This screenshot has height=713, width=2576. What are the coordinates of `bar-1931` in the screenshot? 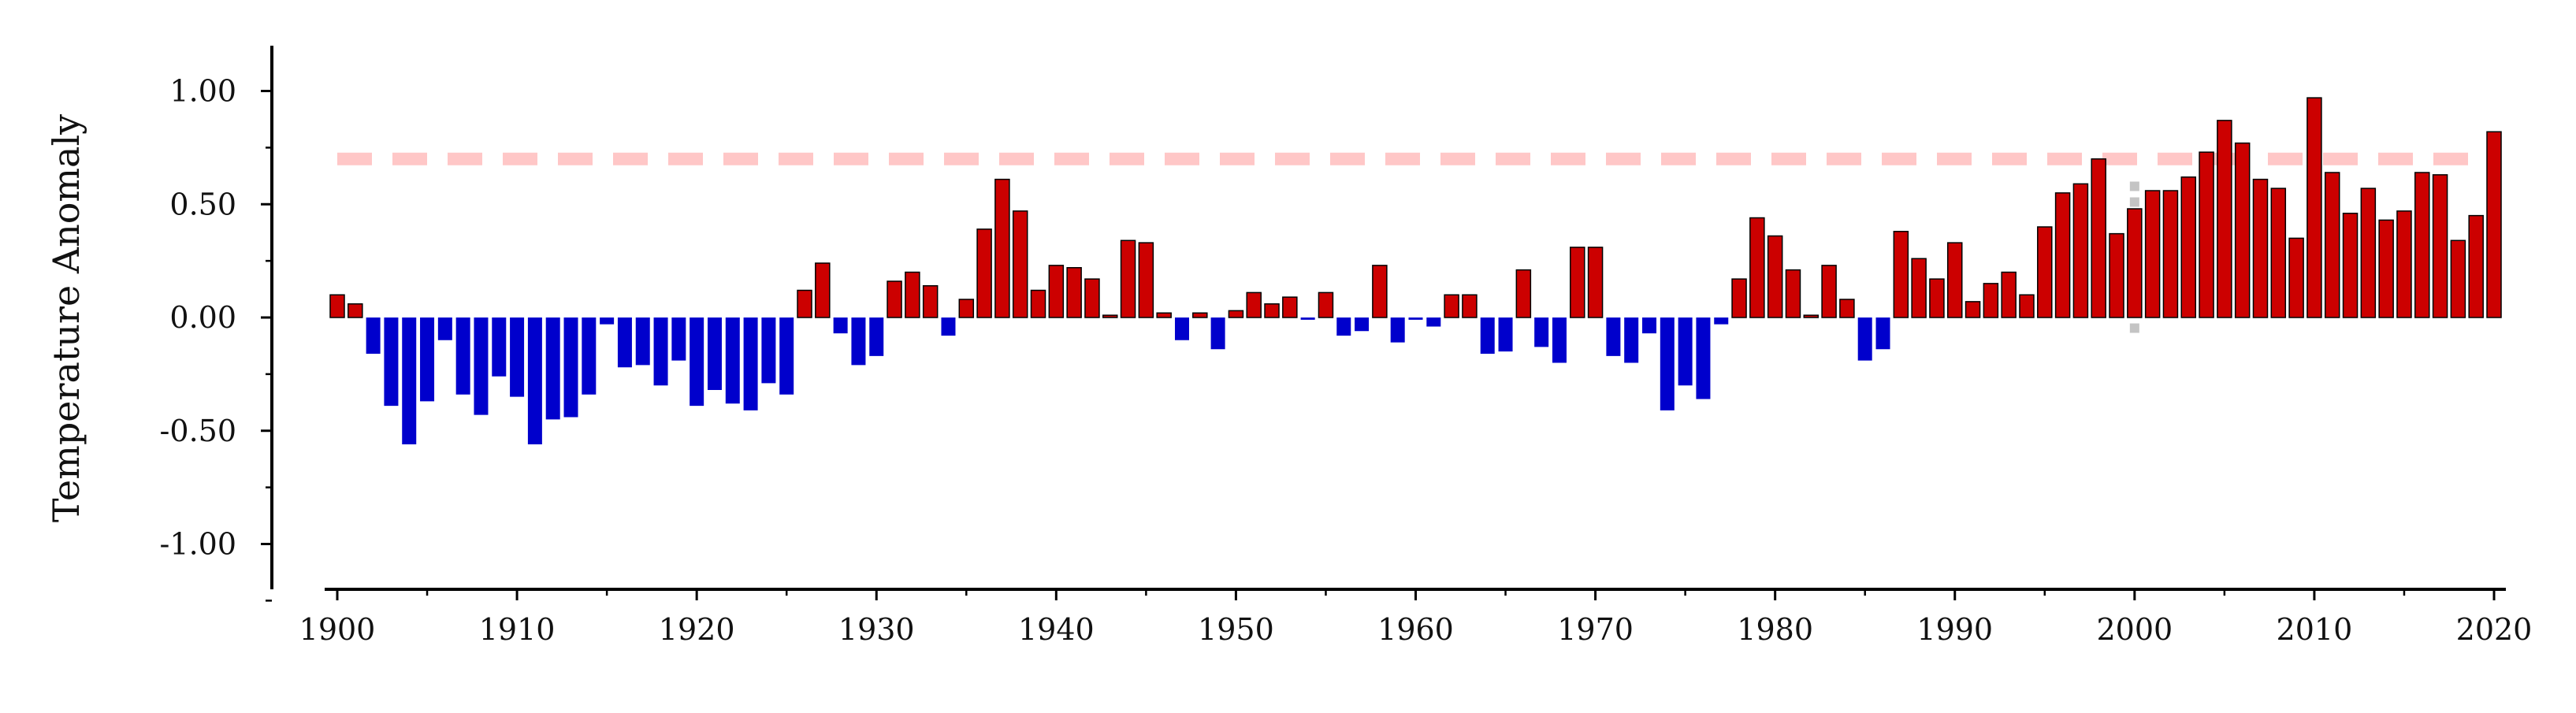 It's located at (894, 299).